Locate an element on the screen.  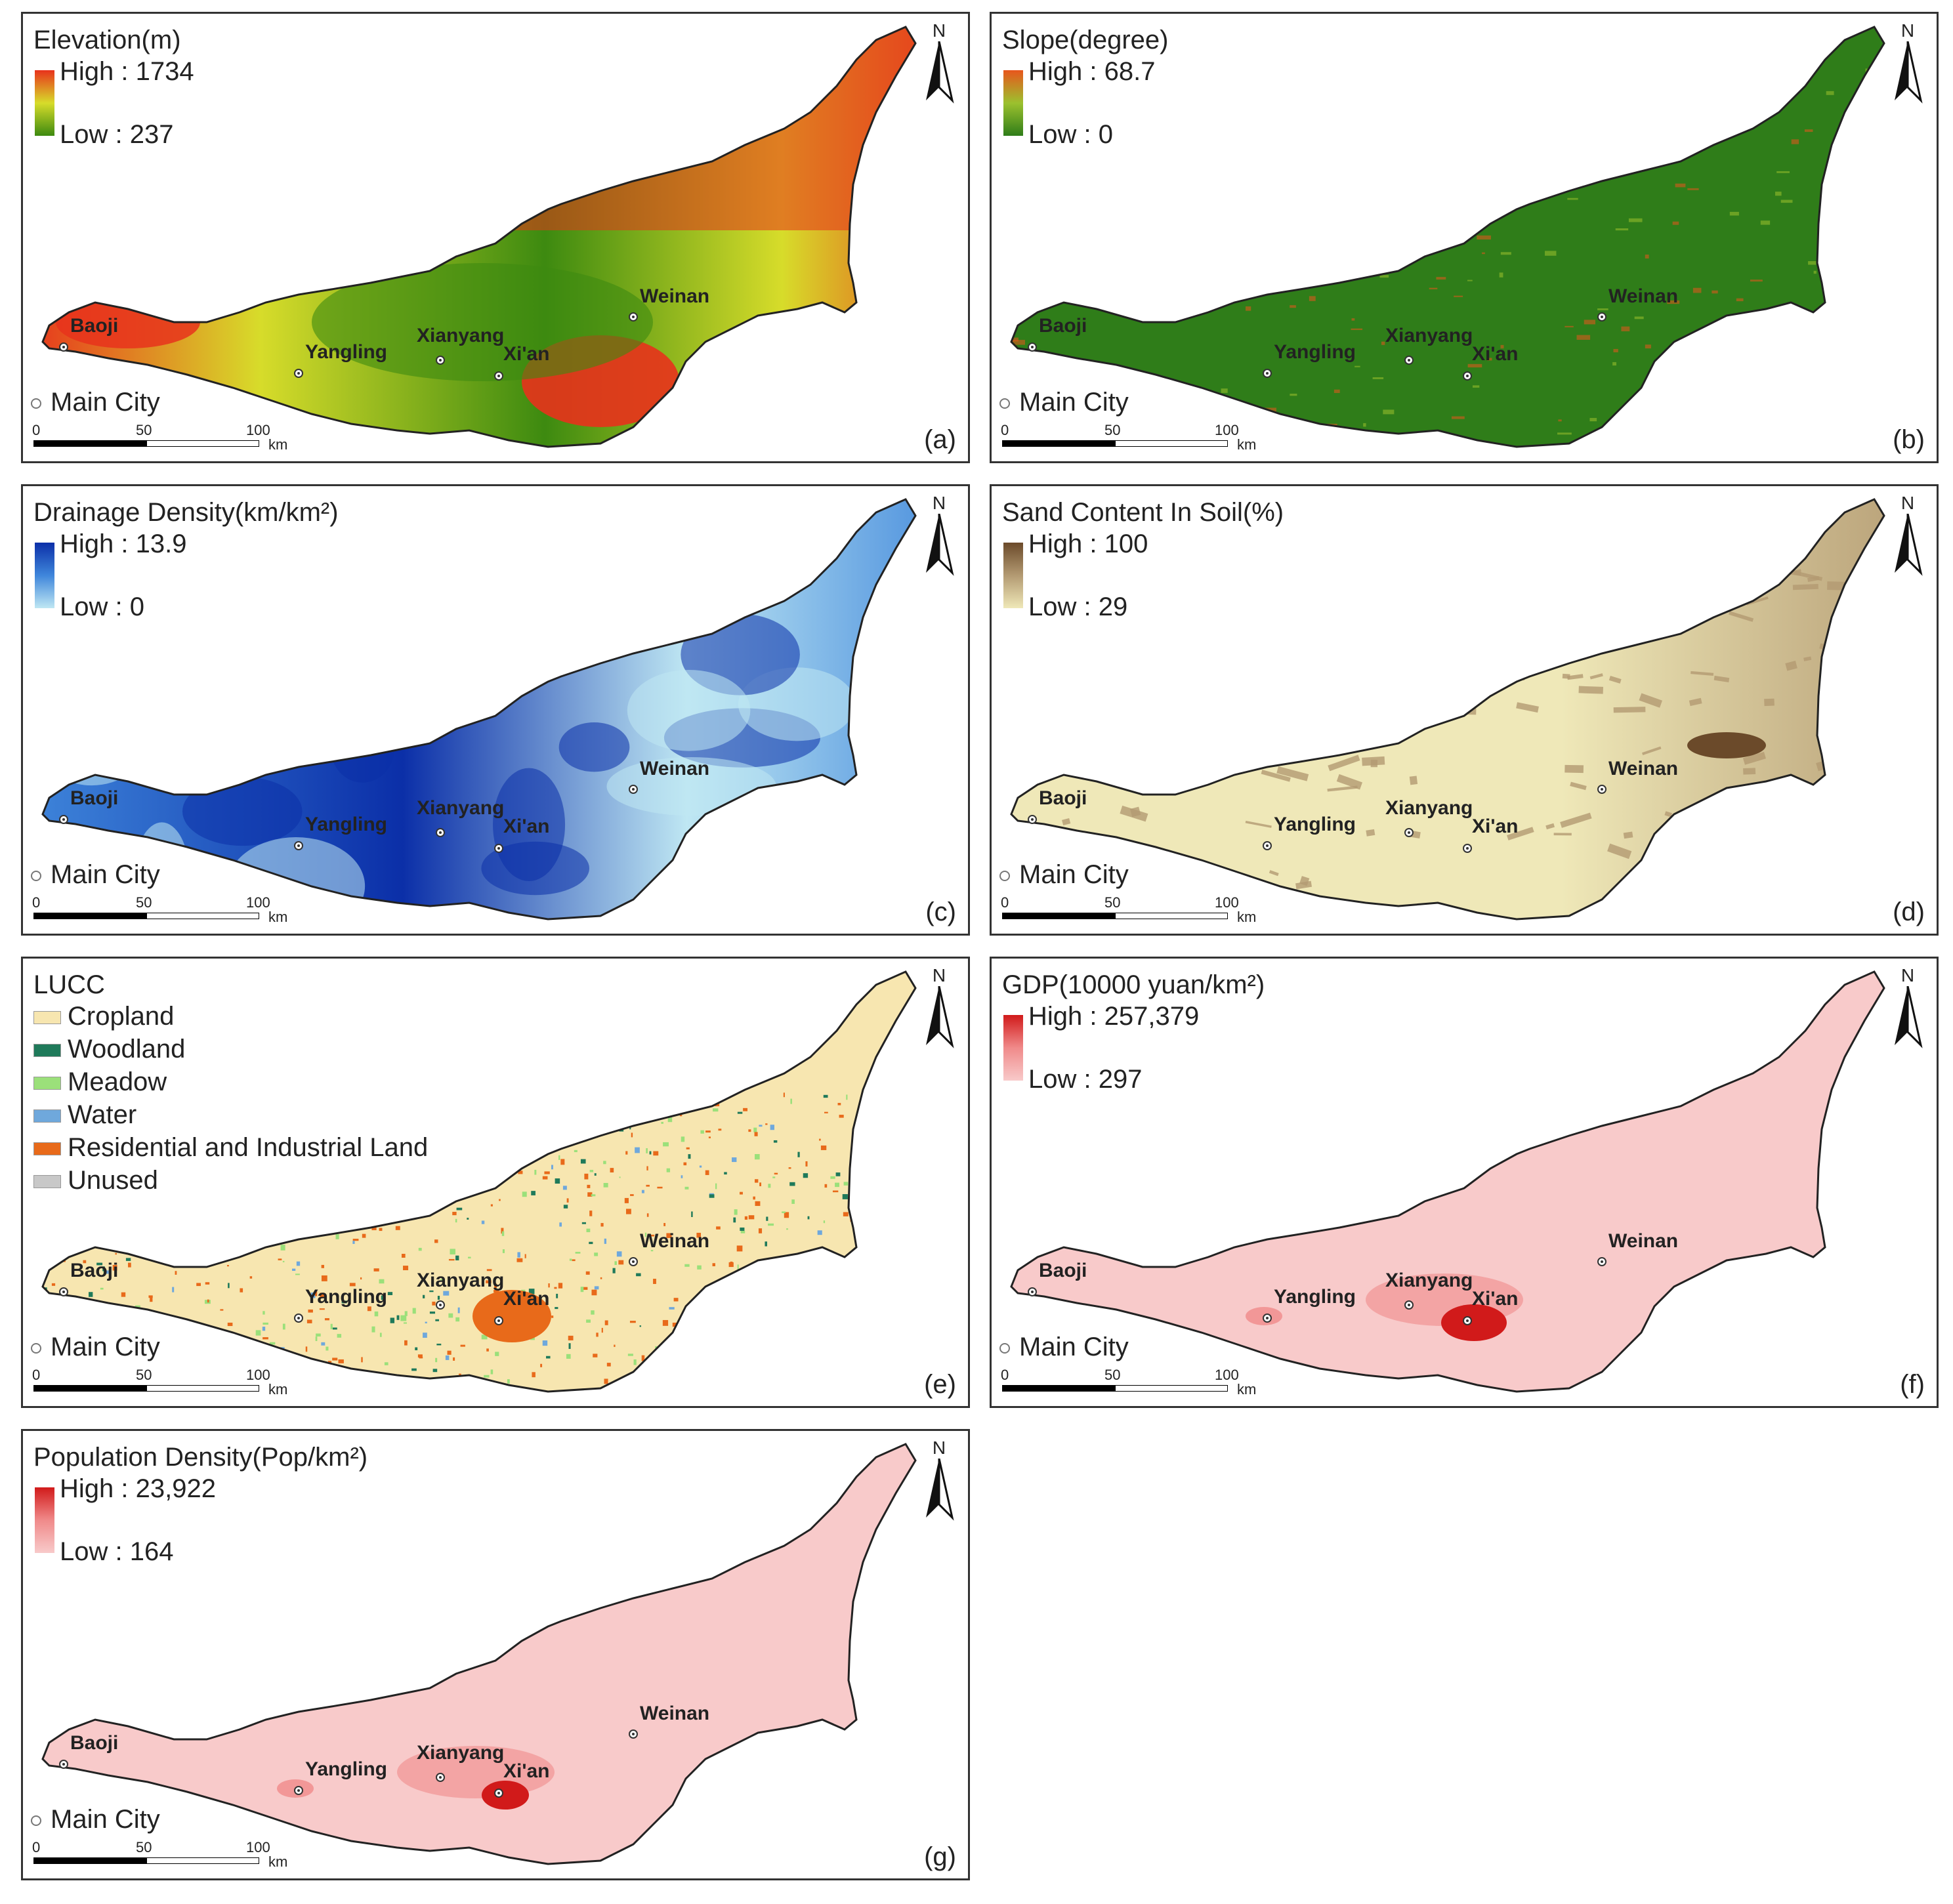
legend-class-item: Meadow is located at coordinates (100, 1082).